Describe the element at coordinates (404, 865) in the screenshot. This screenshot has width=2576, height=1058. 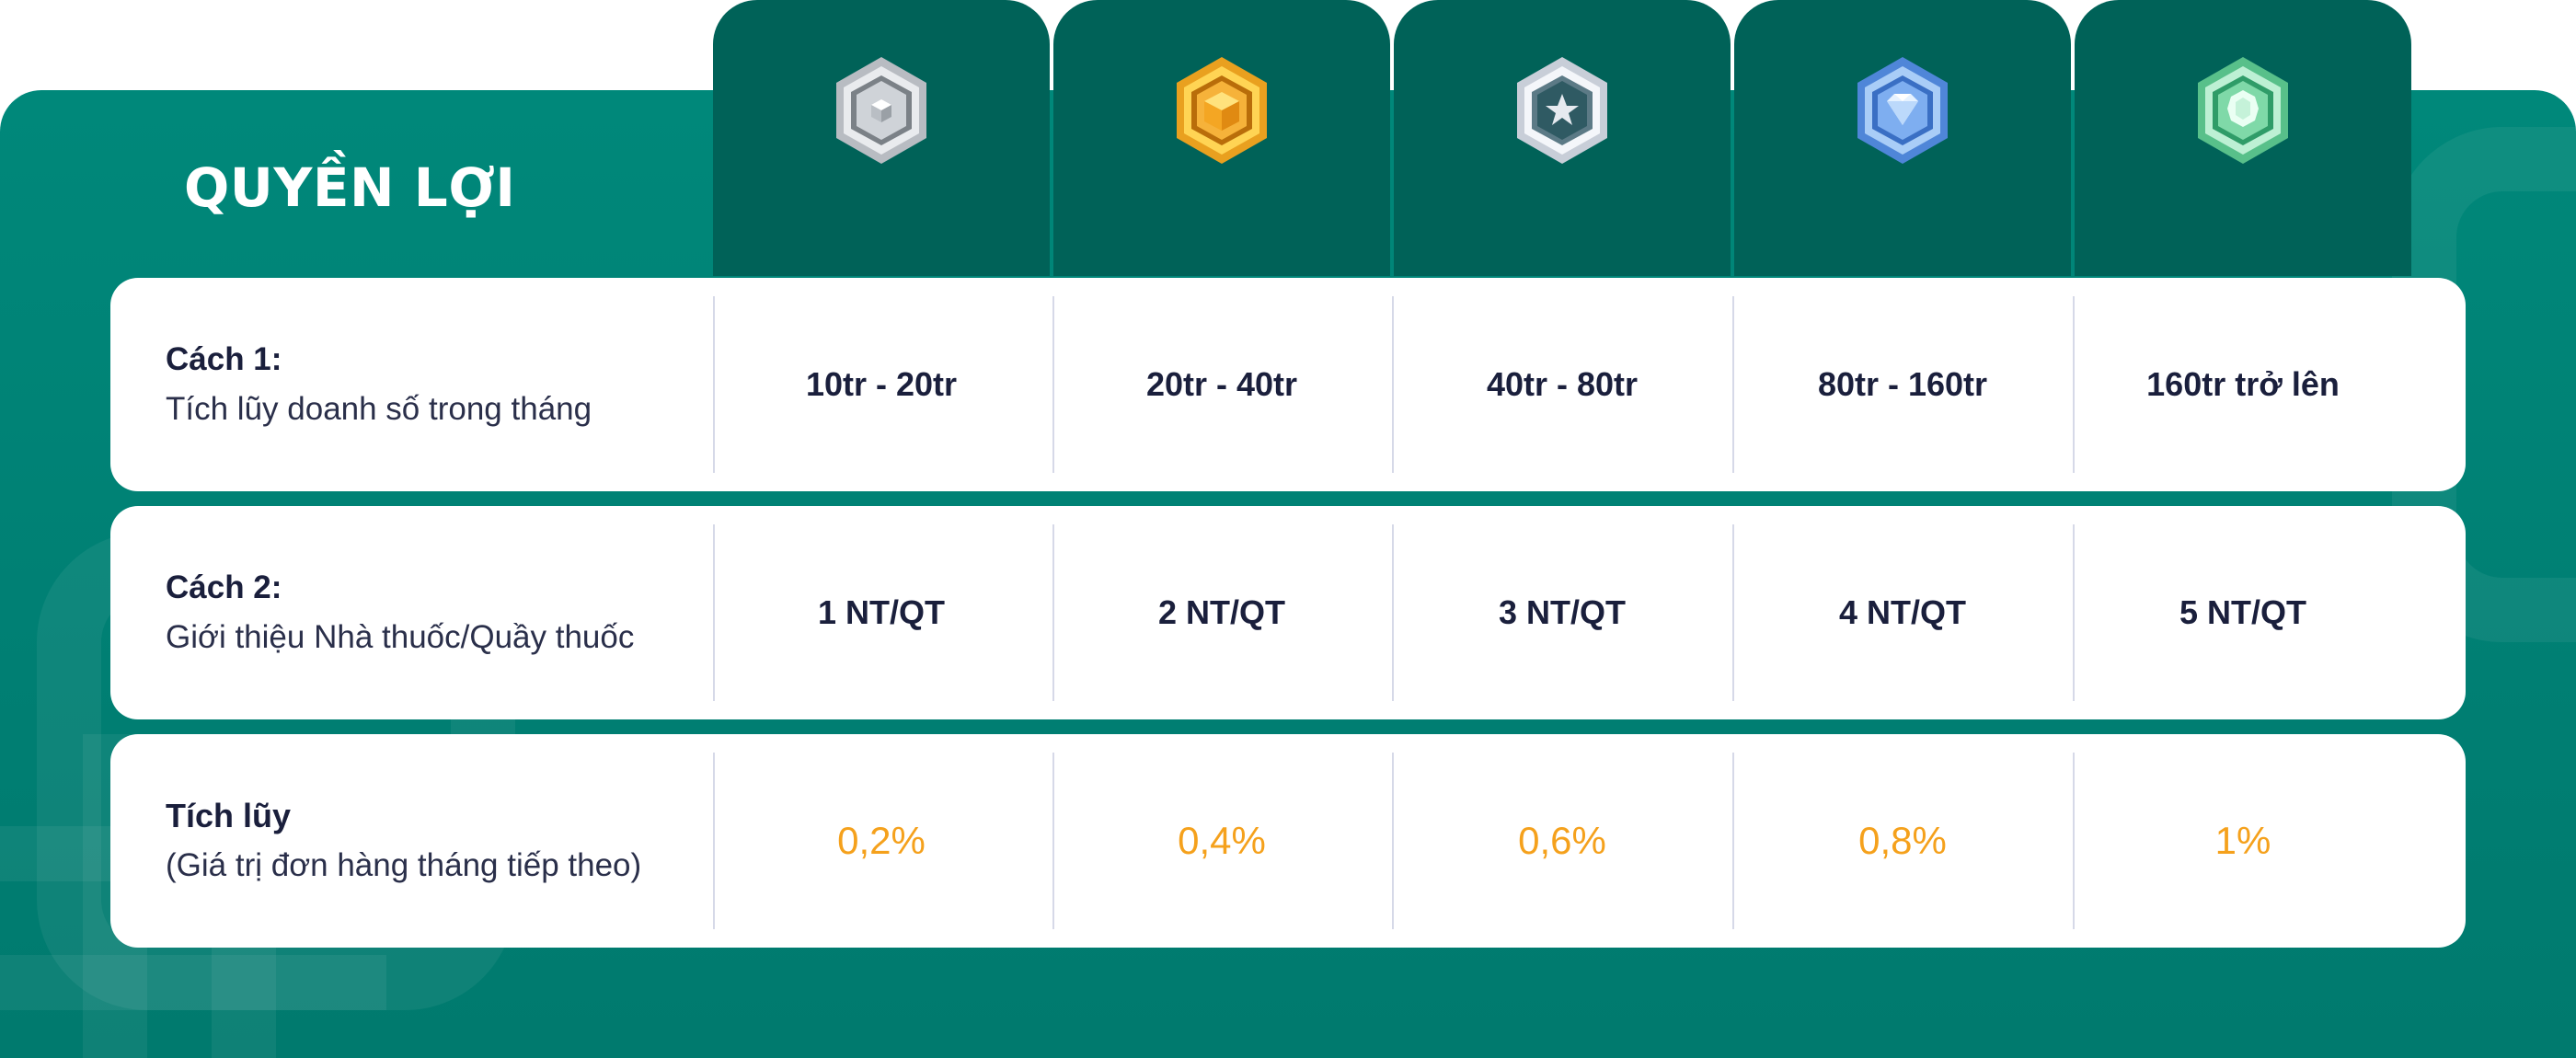
I see `row-label-description: (Giá trị đơn hàng tháng tiếp theo)` at that location.